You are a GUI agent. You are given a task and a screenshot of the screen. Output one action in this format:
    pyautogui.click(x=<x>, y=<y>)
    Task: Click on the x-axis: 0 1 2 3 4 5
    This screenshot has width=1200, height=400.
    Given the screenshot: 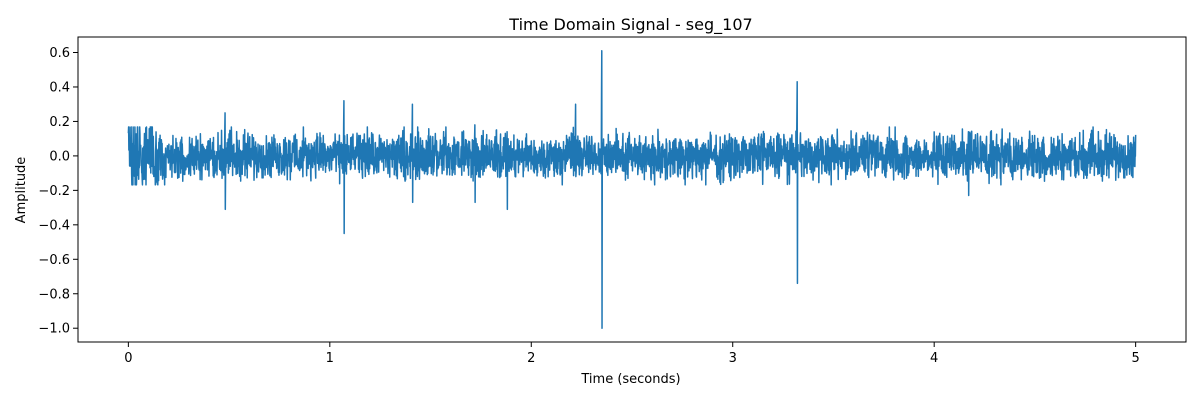 What is the action you would take?
    pyautogui.click(x=632, y=354)
    